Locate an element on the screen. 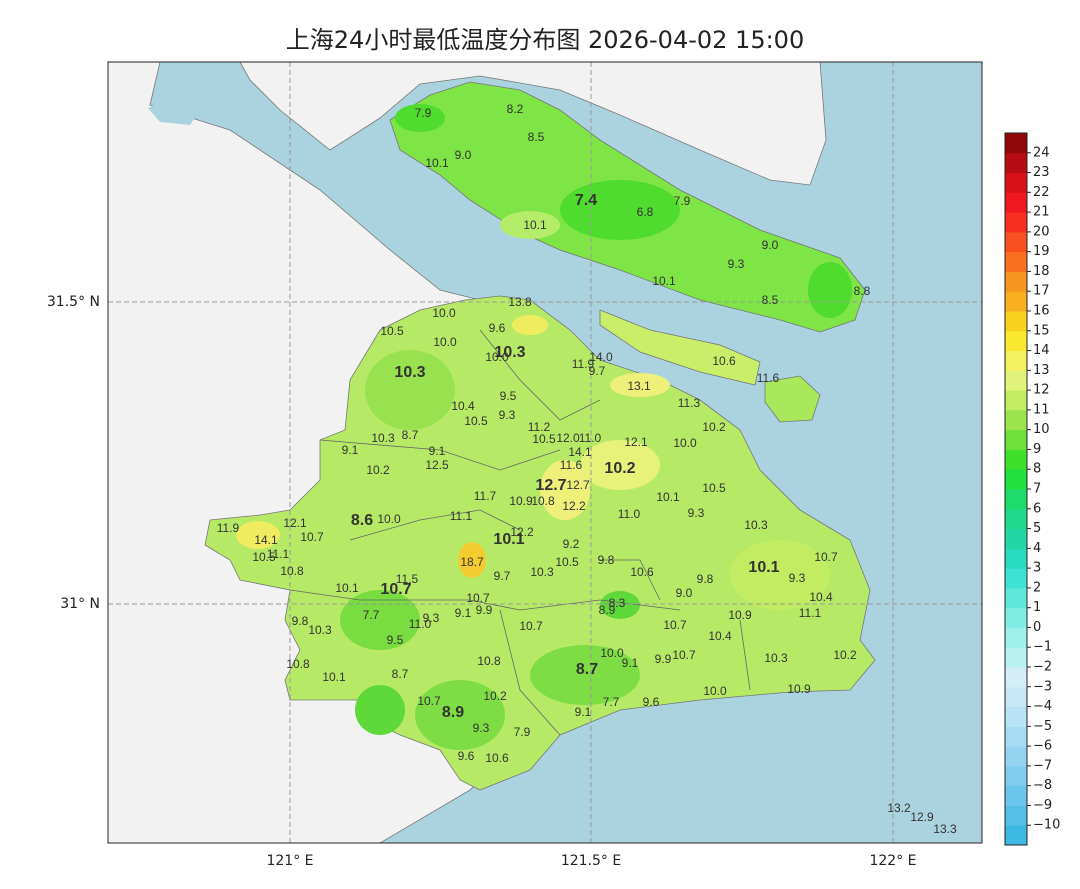  station-value: 13.8 is located at coordinates (520, 302).